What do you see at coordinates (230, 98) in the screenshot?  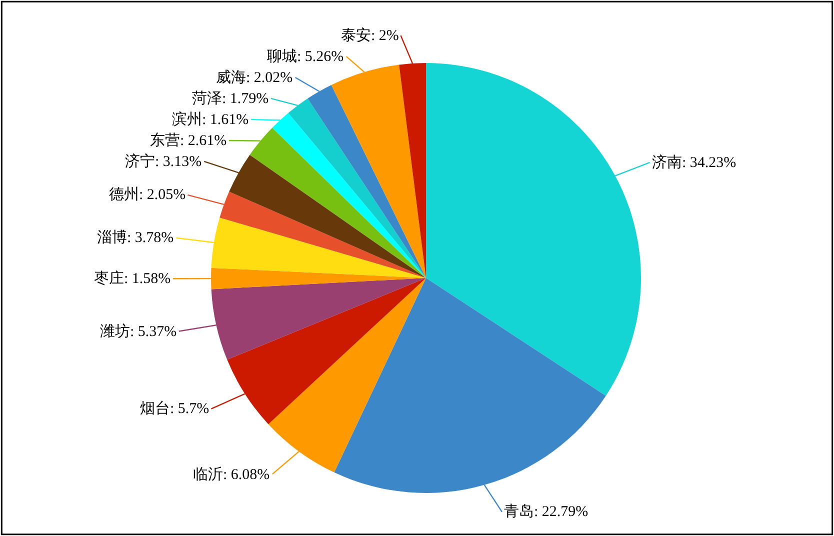 I see `slice-label: 菏泽: 1.79%` at bounding box center [230, 98].